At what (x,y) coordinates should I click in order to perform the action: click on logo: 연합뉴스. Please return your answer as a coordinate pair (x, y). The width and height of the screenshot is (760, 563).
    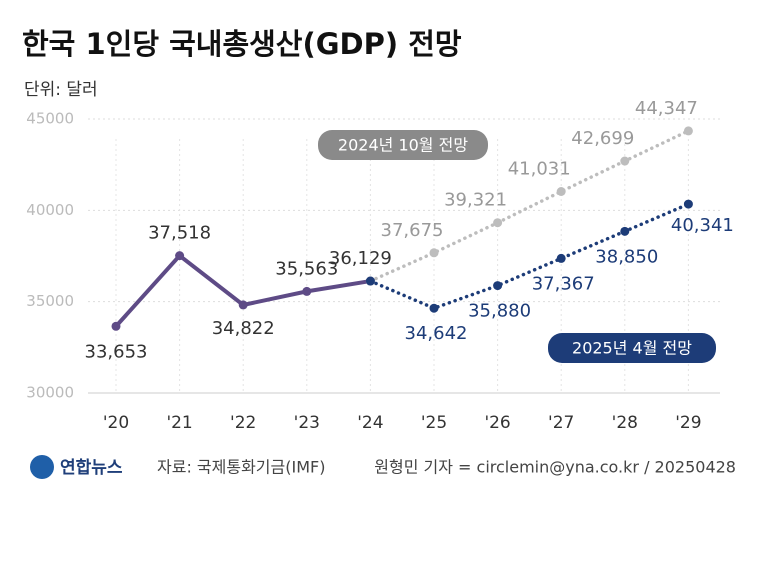
    Looking at the image, I should click on (76, 467).